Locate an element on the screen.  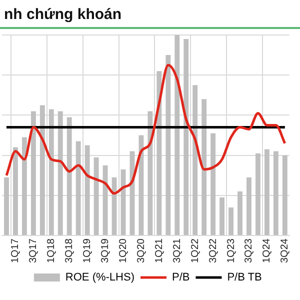
x-tick-label: 1Q23 is located at coordinates (231, 251).